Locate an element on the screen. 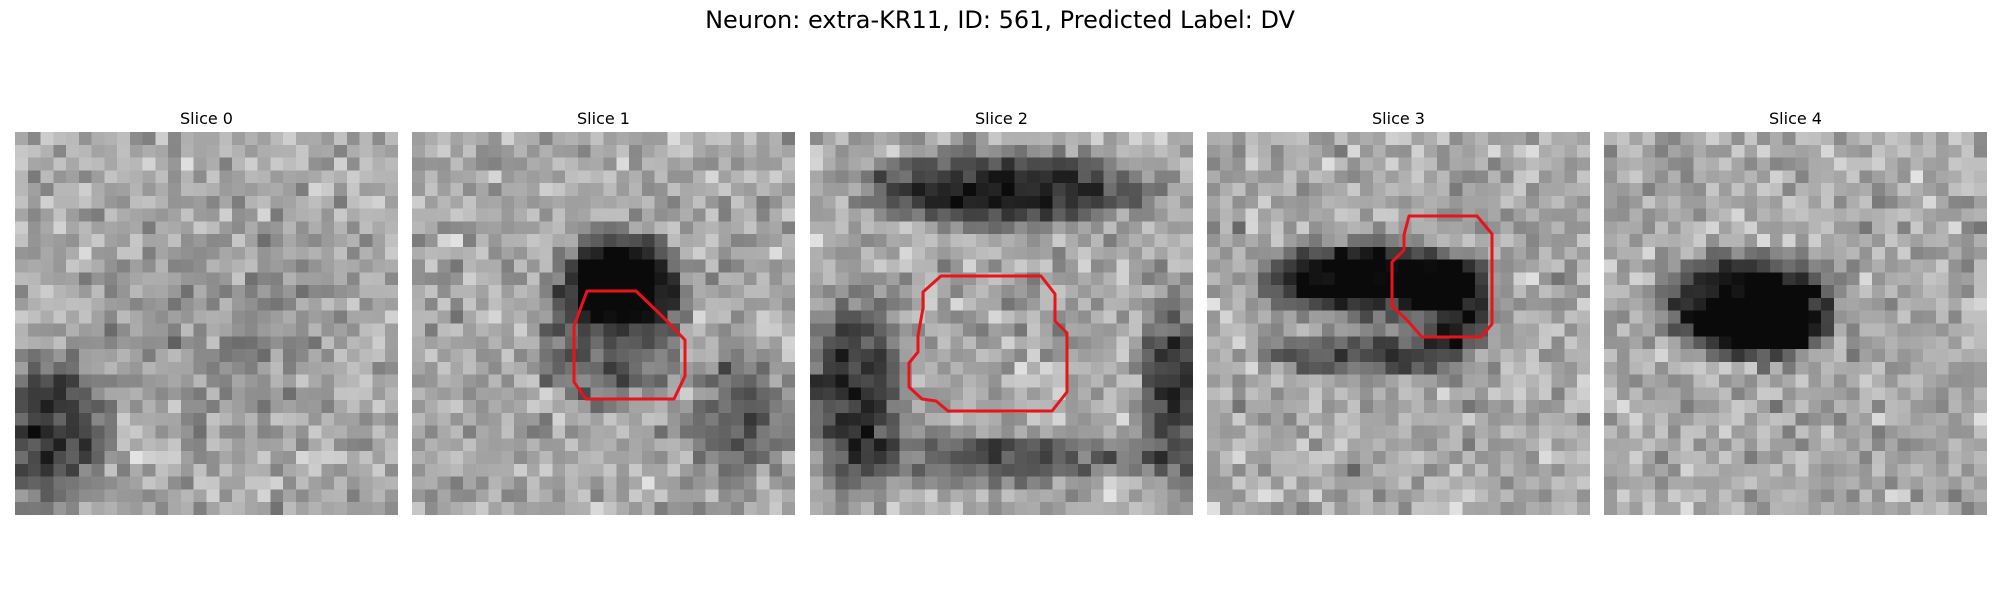 Image resolution: width=2000 pixels, height=600 pixels. slice-panel-2: Slice 2 is located at coordinates (1001, 312).